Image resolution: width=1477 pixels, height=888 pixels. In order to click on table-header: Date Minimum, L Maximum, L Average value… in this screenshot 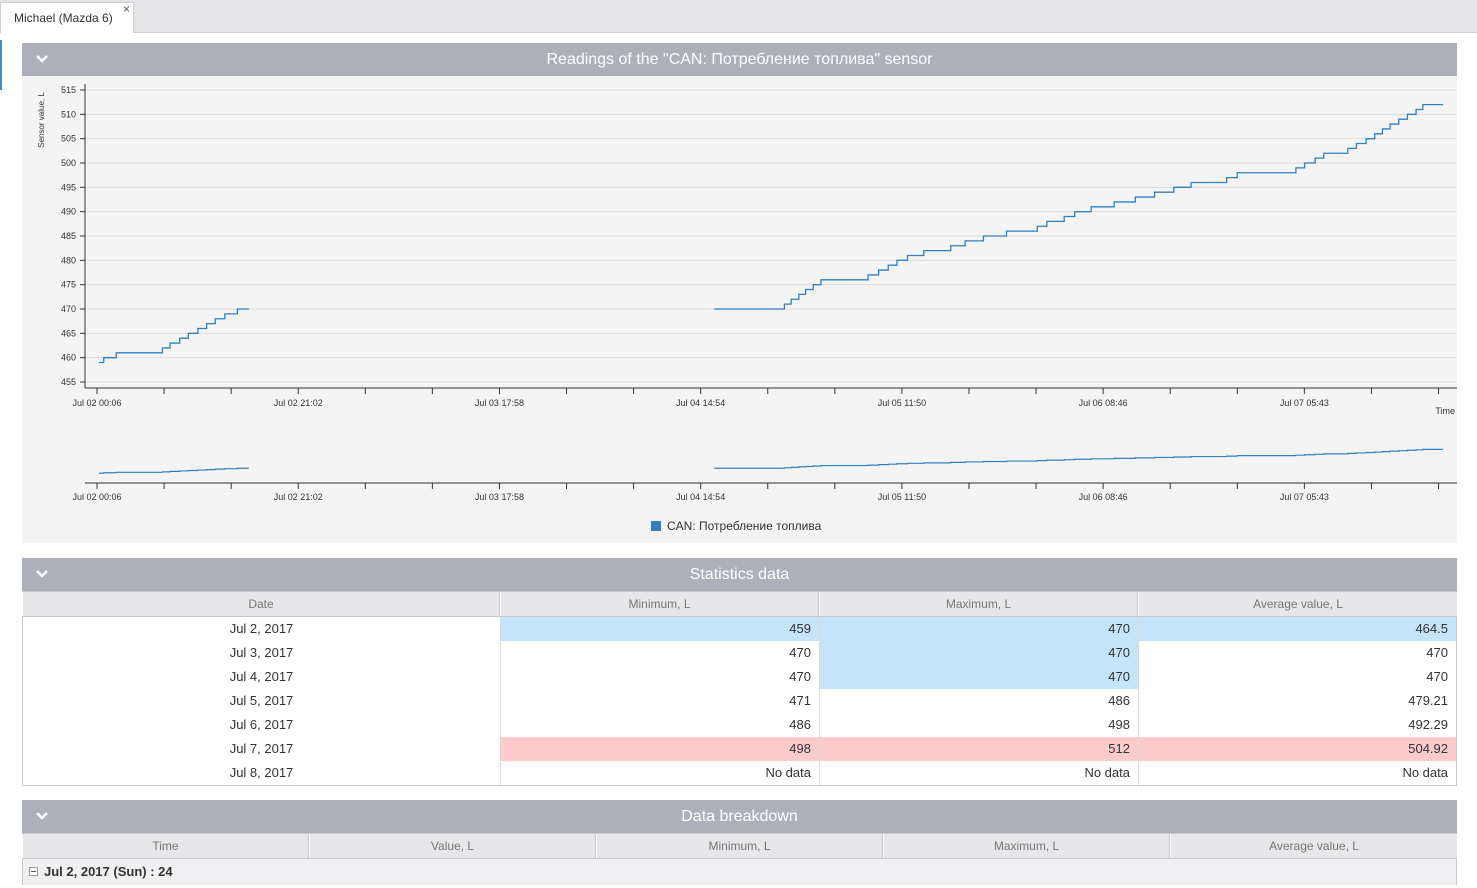, I will do `click(739, 604)`.